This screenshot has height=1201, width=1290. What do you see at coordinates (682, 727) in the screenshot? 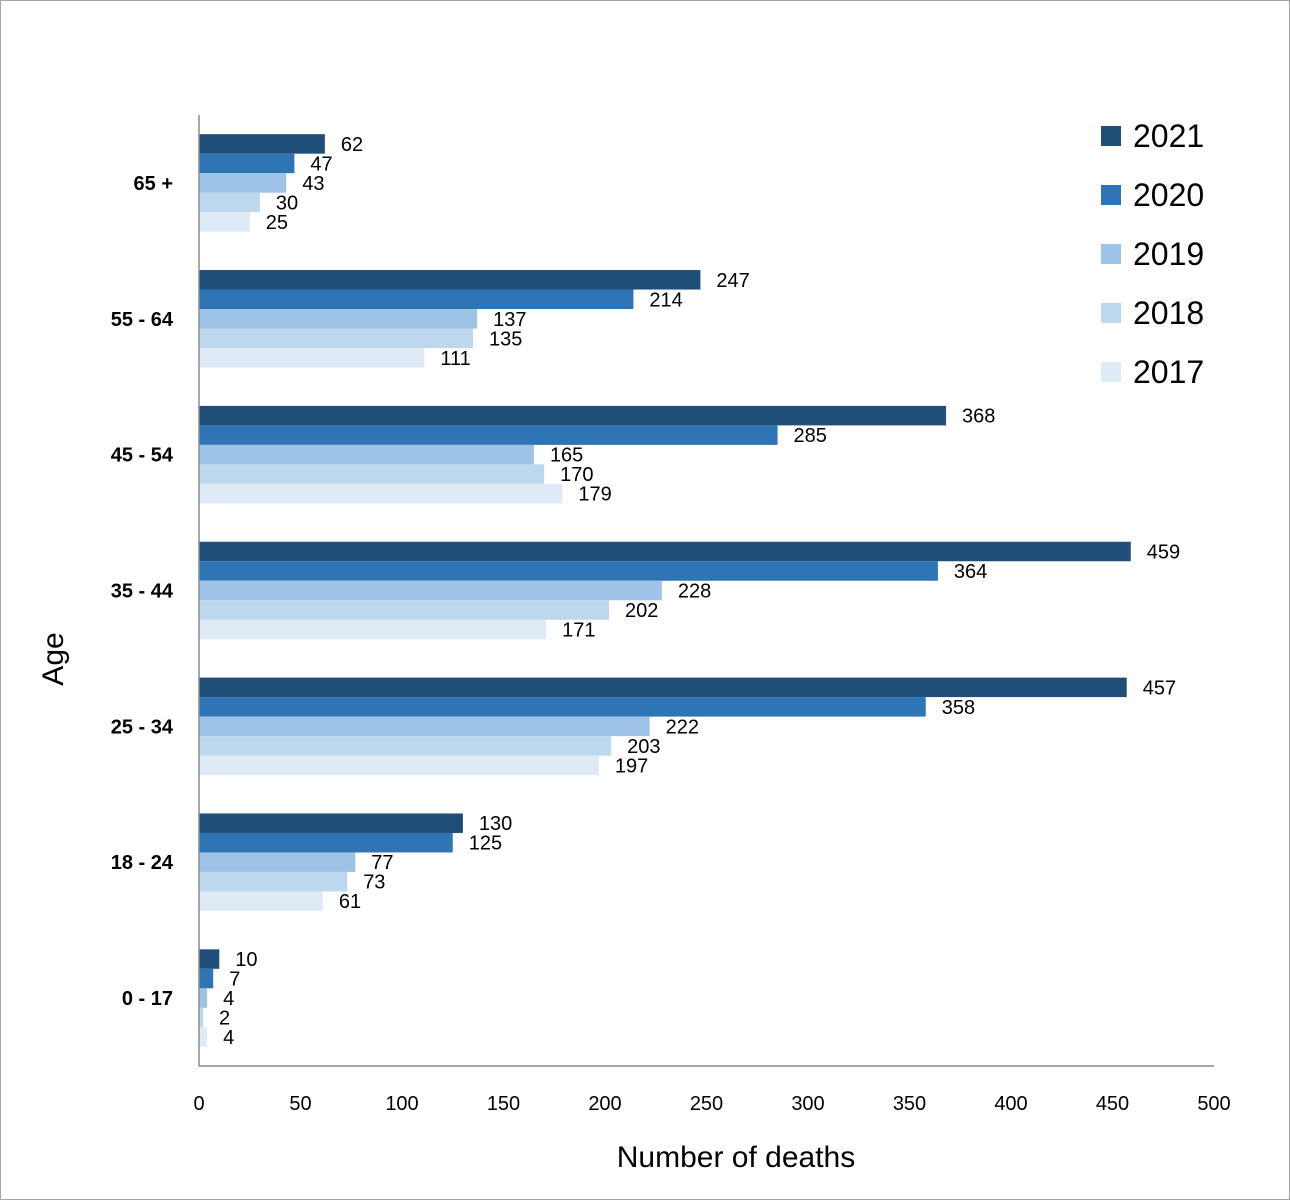
I see `data-label: 222` at bounding box center [682, 727].